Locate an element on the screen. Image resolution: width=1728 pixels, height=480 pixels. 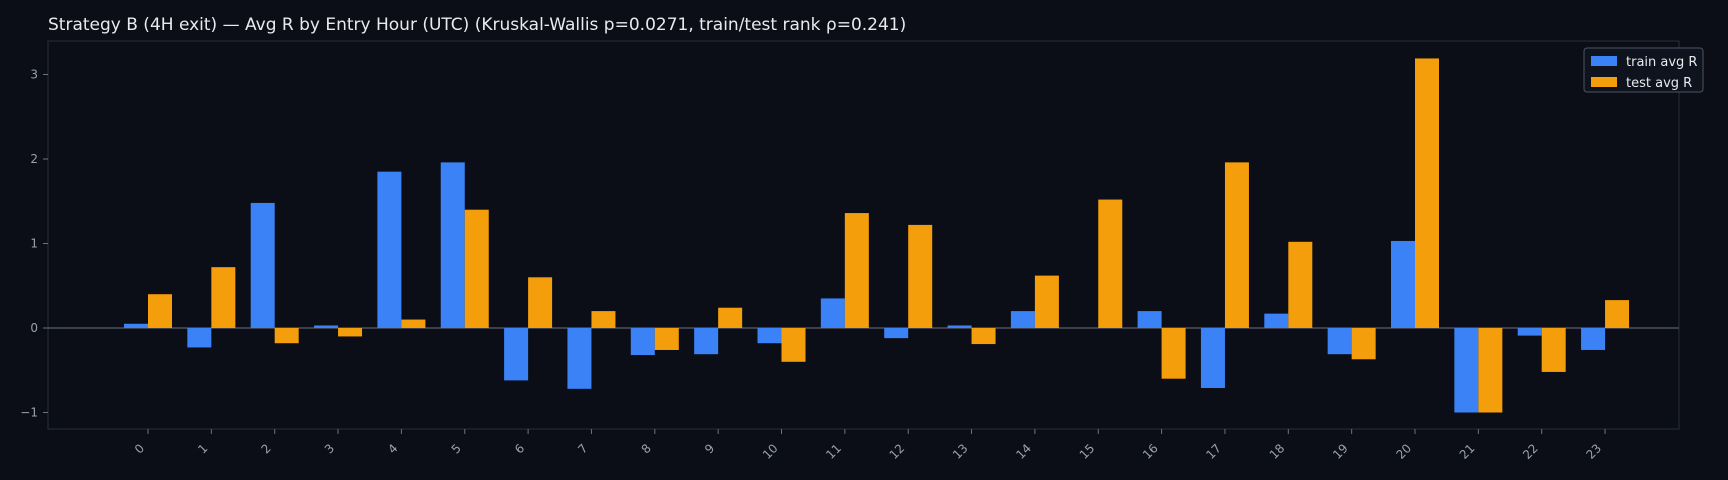
y-tick-label: −1 is located at coordinates (29, 413).